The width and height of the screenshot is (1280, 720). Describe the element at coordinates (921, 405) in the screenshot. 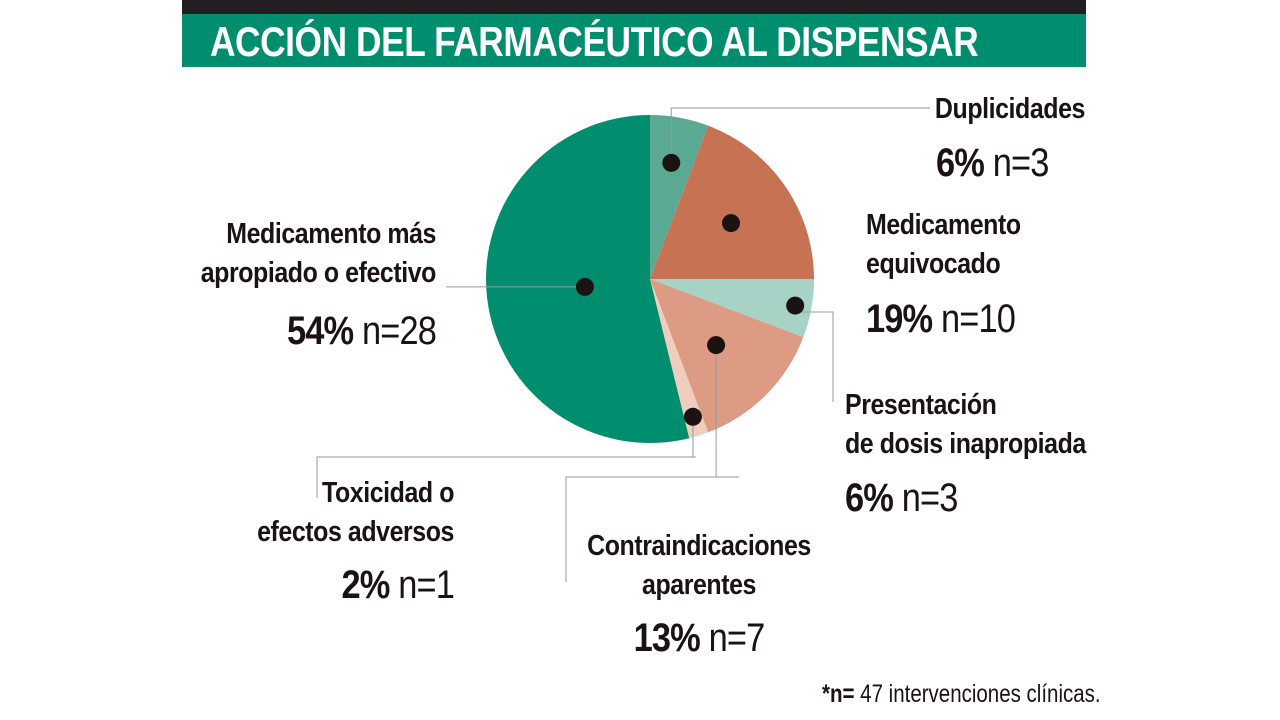

I see `label-presentacion-line1: Presentación` at that location.